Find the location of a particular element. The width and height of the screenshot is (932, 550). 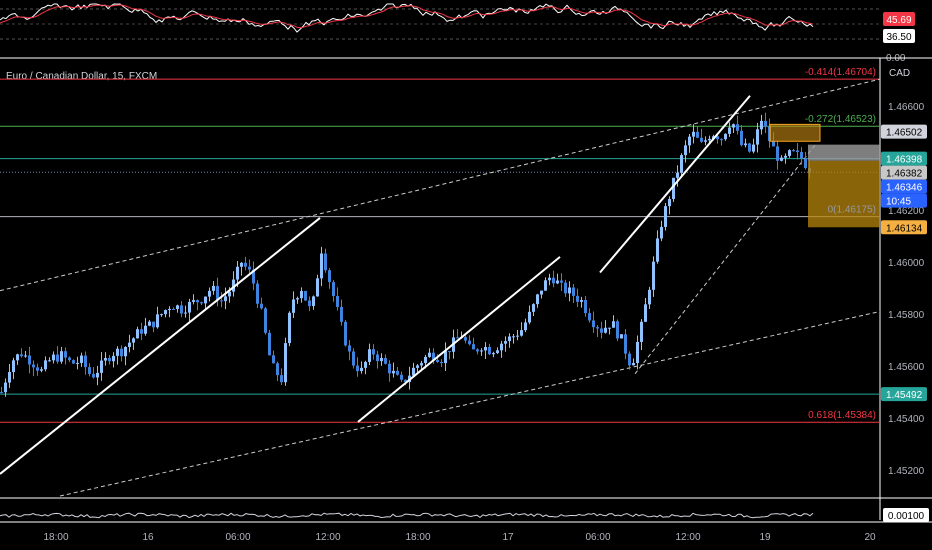

price-tick-label: 1.45800 is located at coordinates (906, 315).